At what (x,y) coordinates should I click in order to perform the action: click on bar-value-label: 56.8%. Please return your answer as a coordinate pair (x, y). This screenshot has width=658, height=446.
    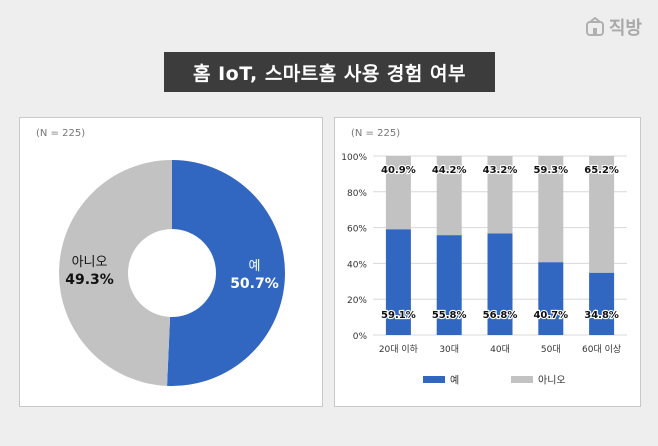
    Looking at the image, I should click on (500, 315).